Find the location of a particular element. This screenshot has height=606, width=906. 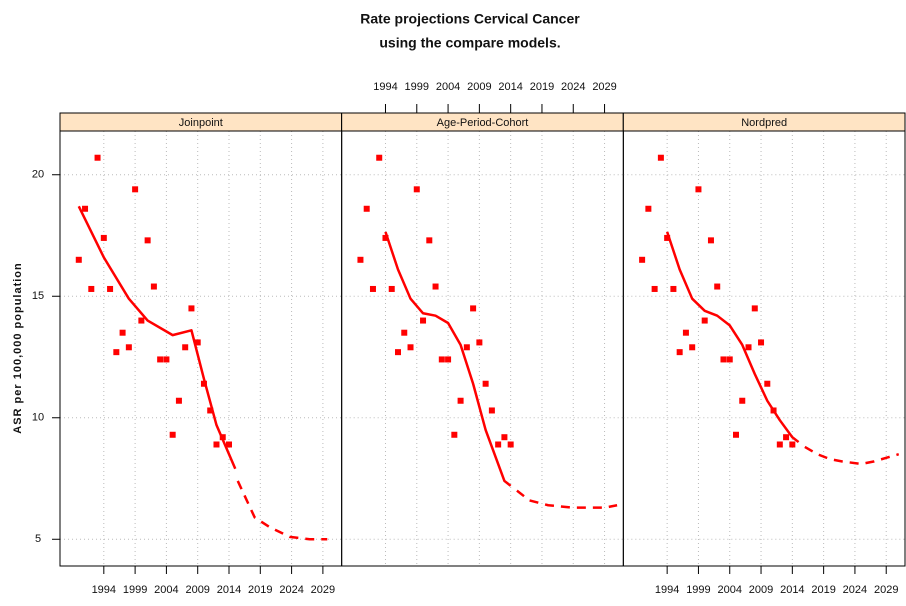

chart-subtitle: using the compare models. is located at coordinates (469, 43).